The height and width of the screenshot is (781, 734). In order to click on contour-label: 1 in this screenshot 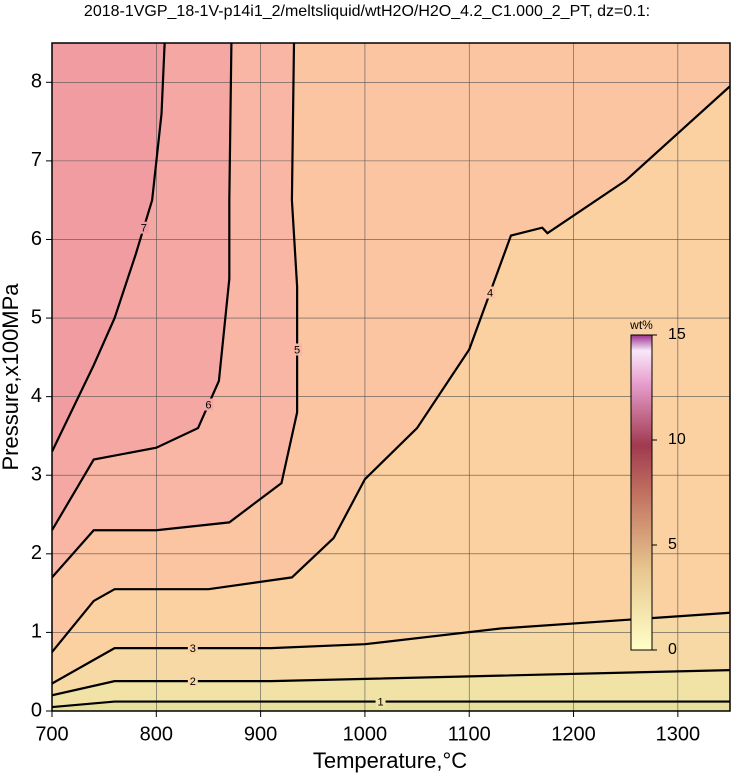, I will do `click(381, 702)`.